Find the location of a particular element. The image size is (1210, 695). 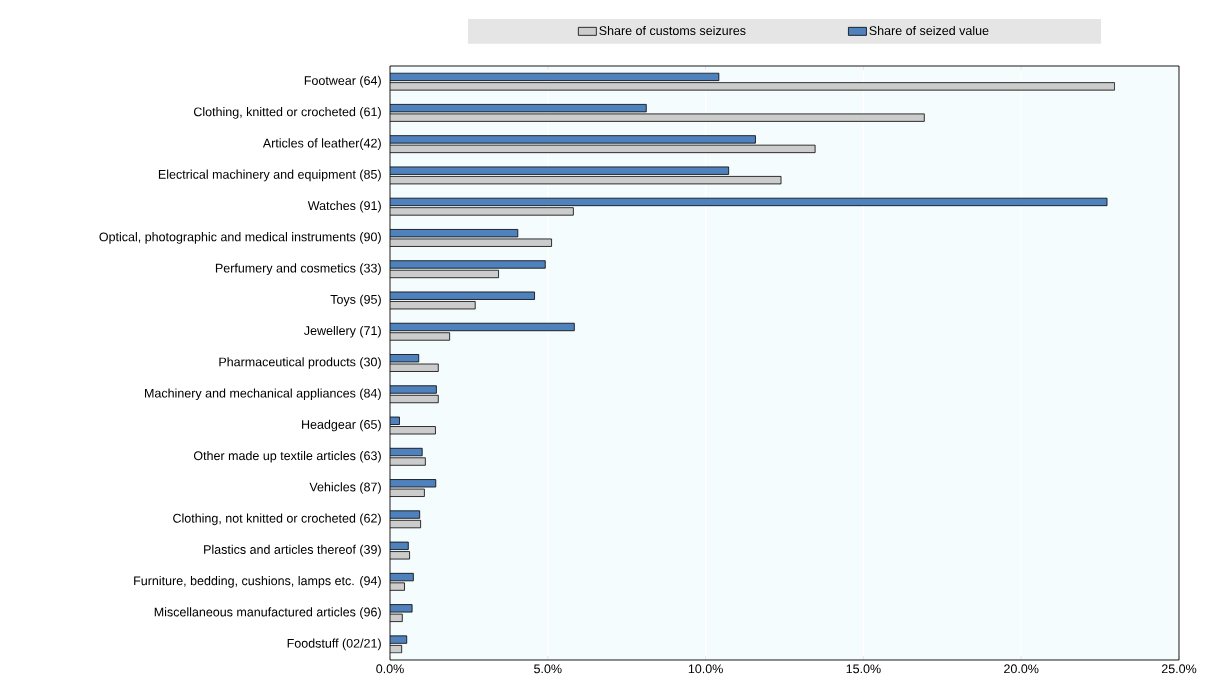

x-tick-label: 25.0% is located at coordinates (1179, 669).